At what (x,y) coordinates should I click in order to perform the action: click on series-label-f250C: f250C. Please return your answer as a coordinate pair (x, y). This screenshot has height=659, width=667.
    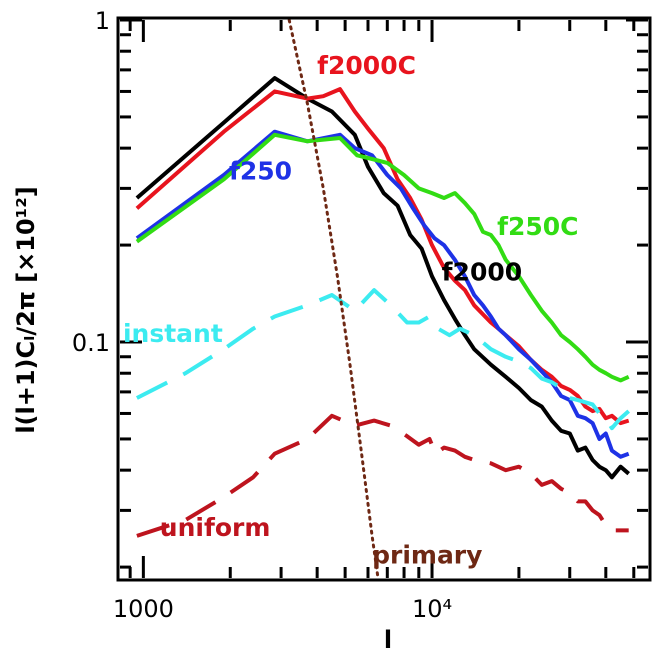
    Looking at the image, I should click on (537, 226).